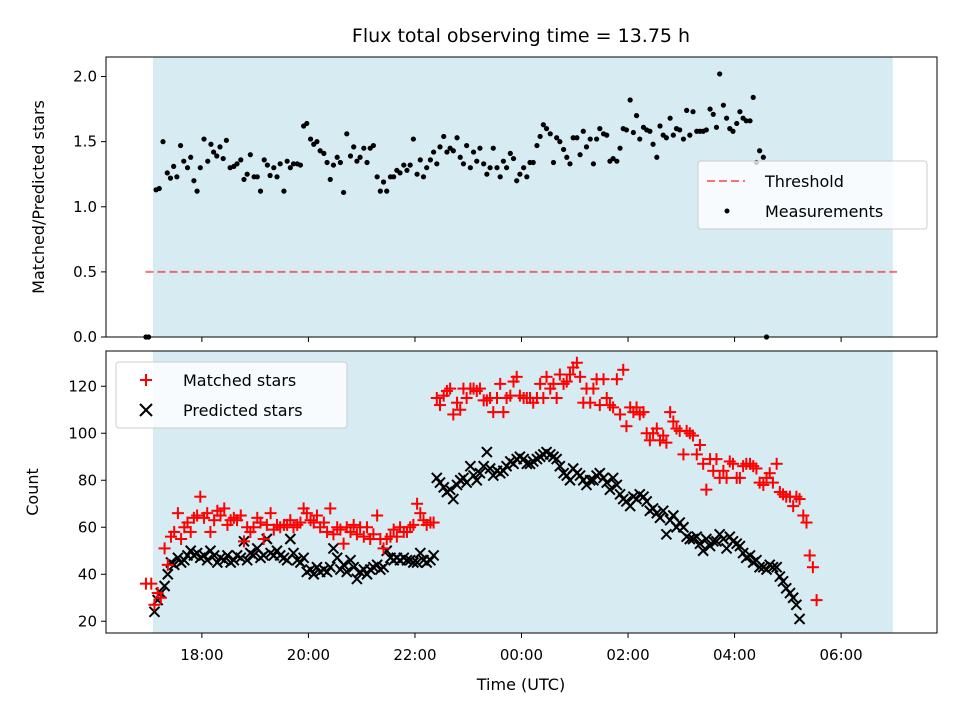  I want to click on legend-matched-swatch, so click(146, 380).